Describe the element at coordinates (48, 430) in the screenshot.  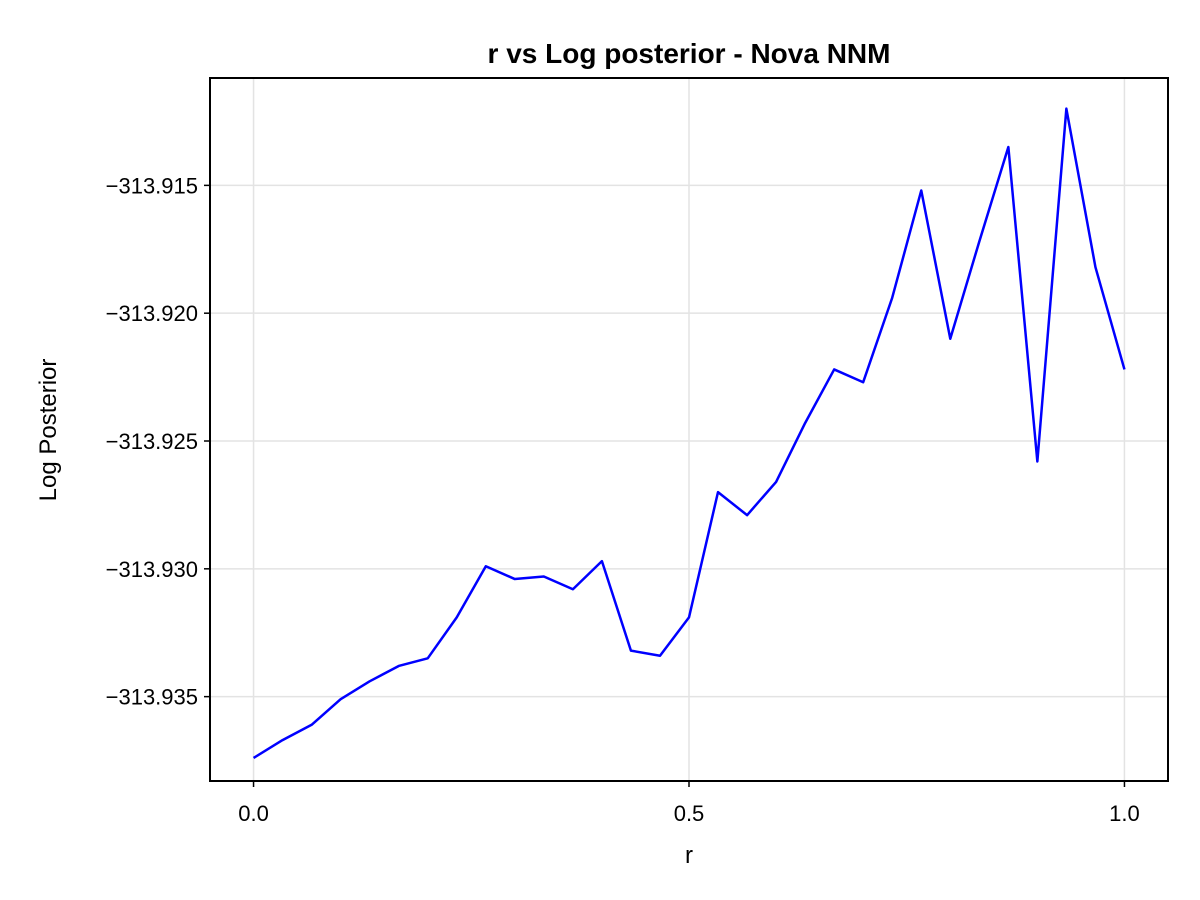
I see `y-axis-label: Log Posterior` at that location.